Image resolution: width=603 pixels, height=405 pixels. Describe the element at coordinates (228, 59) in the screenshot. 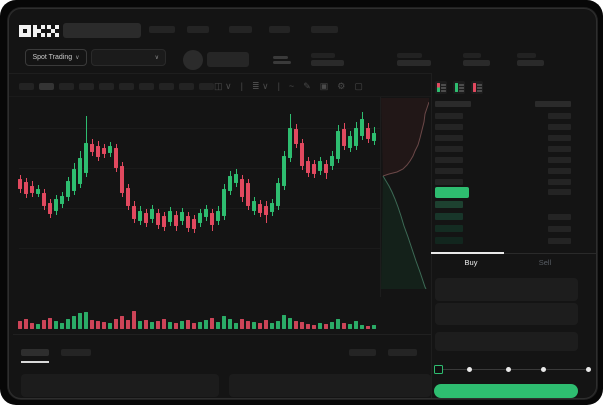

I see `pair-name-placeholder` at that location.